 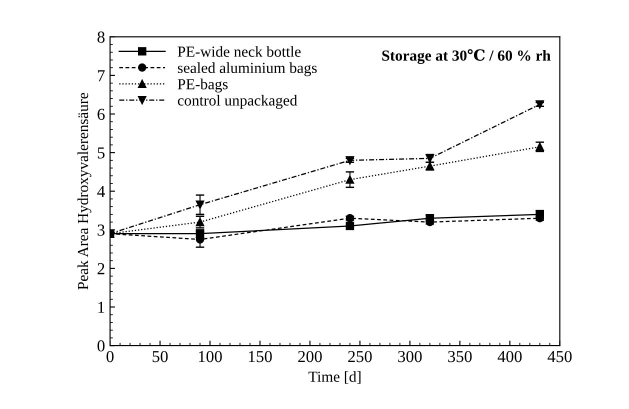 What do you see at coordinates (101, 153) in the screenshot?
I see `y-tick-label: 5` at bounding box center [101, 153].